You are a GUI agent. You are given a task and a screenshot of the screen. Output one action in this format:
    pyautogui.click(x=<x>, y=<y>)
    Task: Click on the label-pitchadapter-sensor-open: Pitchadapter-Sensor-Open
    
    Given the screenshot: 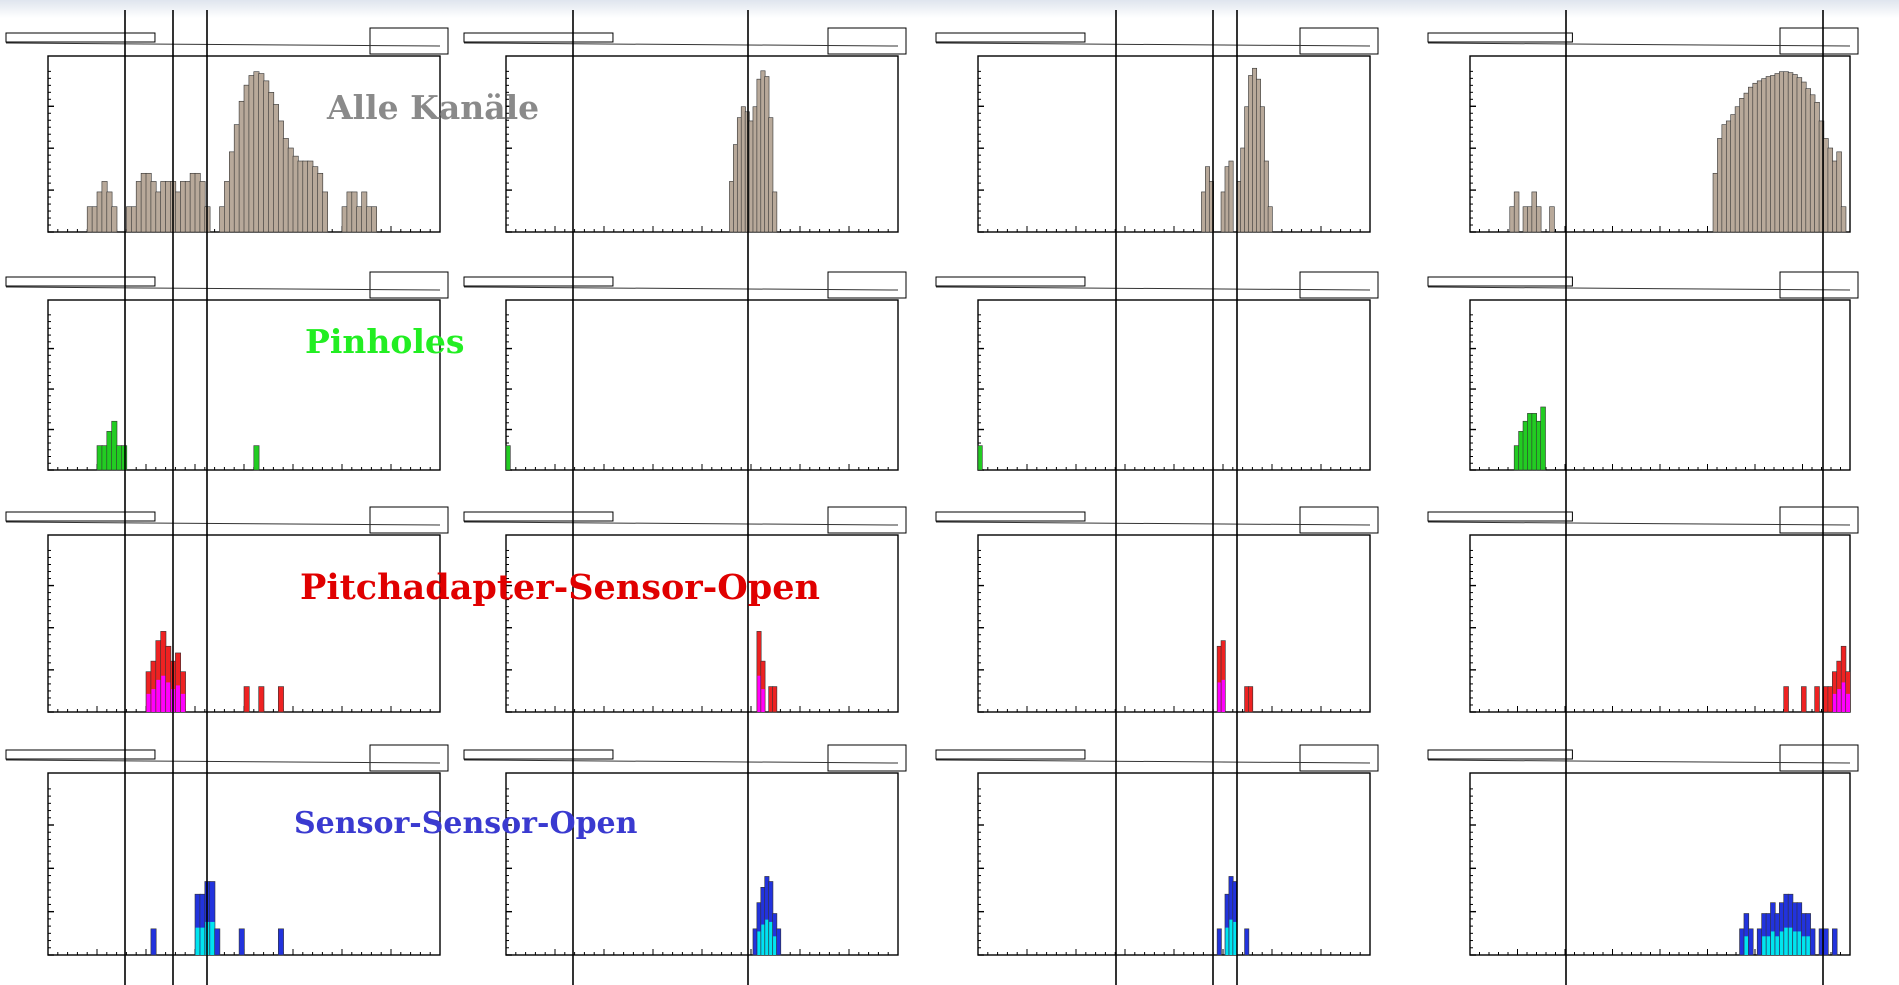 What is the action you would take?
    pyautogui.click(x=560, y=587)
    